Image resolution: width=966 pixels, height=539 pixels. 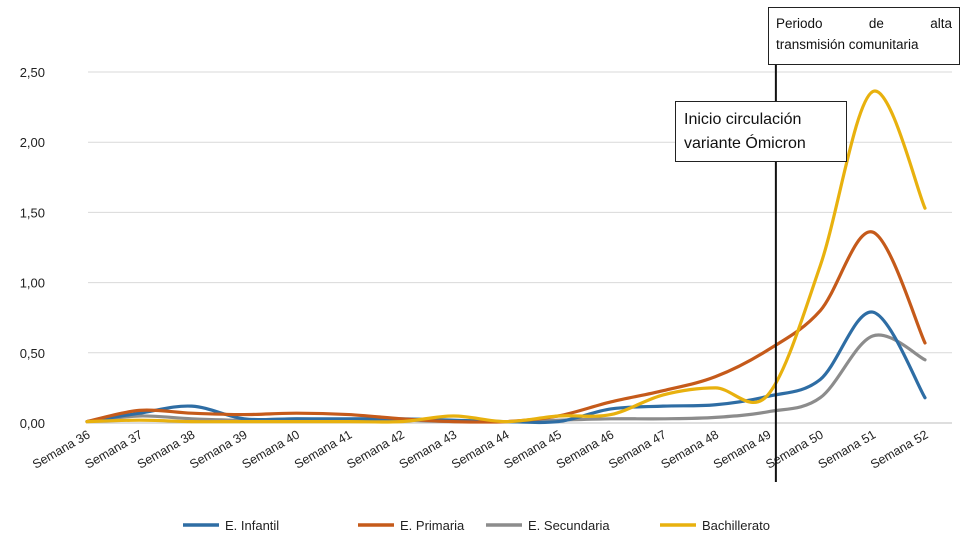 I want to click on high-transmission-annotation-line2: transmisión comunitaria, so click(x=847, y=44).